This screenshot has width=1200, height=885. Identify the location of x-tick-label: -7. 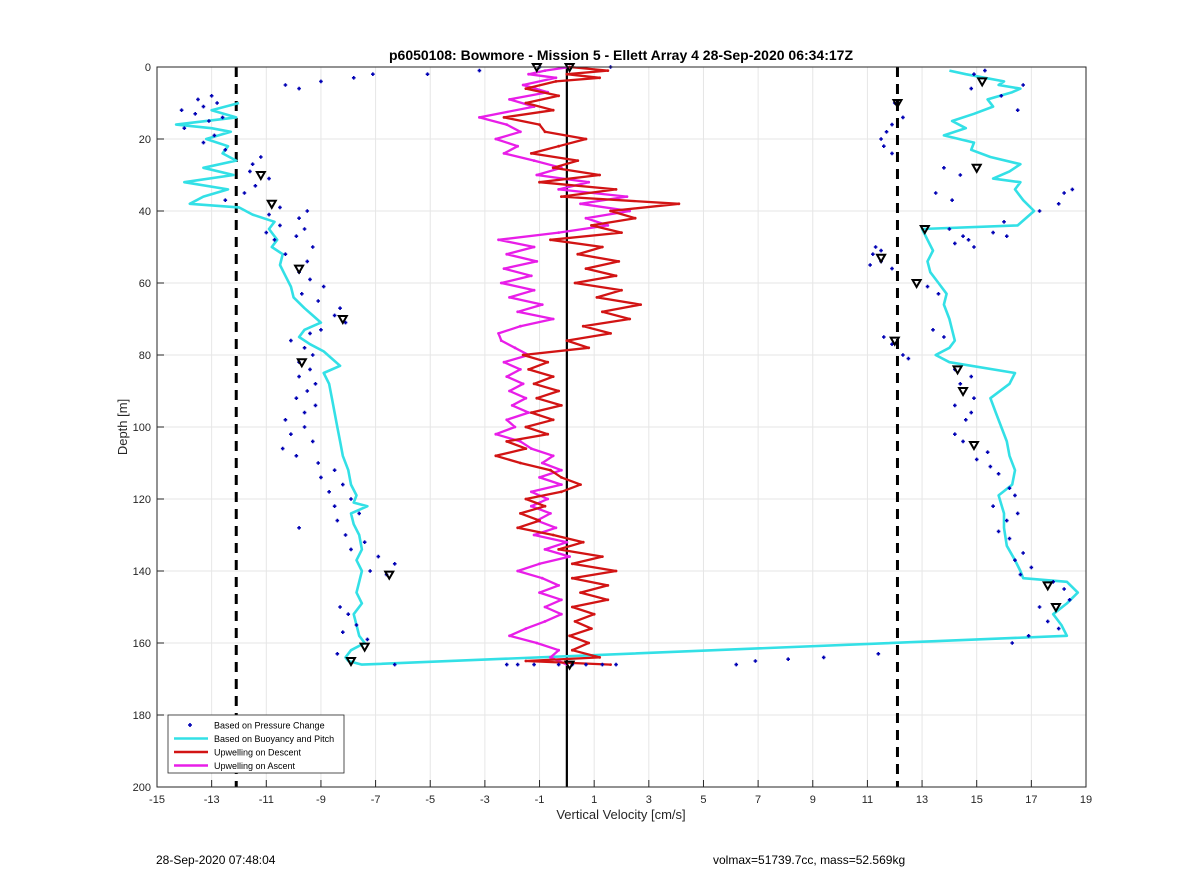
(376, 800).